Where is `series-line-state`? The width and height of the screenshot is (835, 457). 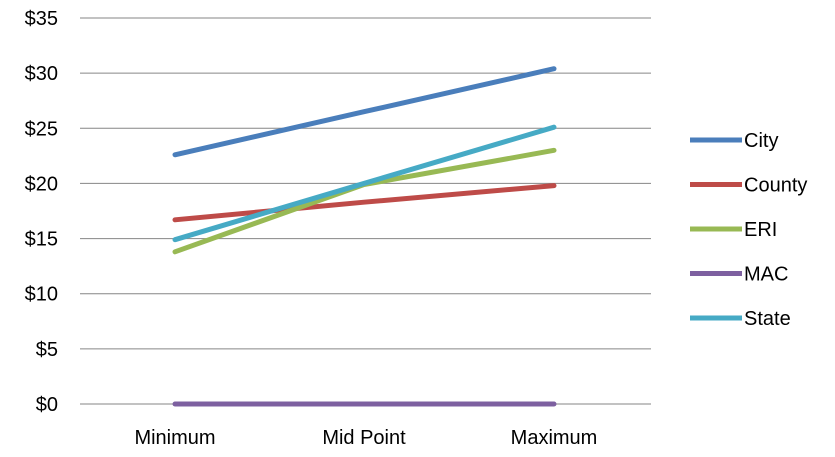
series-line-state is located at coordinates (364, 183).